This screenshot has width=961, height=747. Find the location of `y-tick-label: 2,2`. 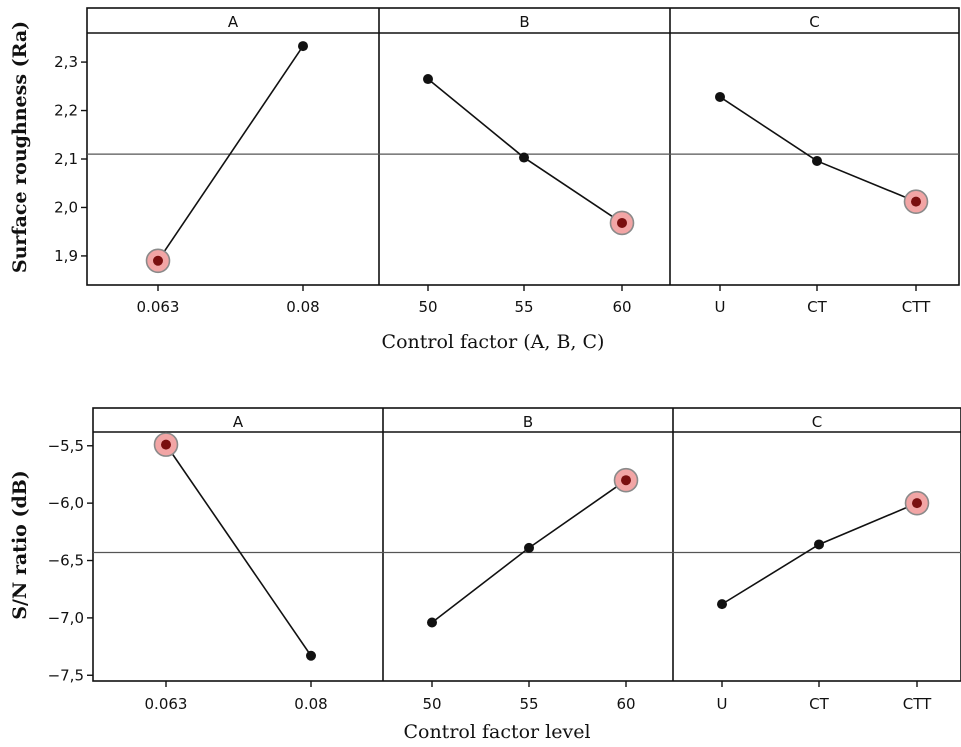

y-tick-label: 2,2 is located at coordinates (66, 111).